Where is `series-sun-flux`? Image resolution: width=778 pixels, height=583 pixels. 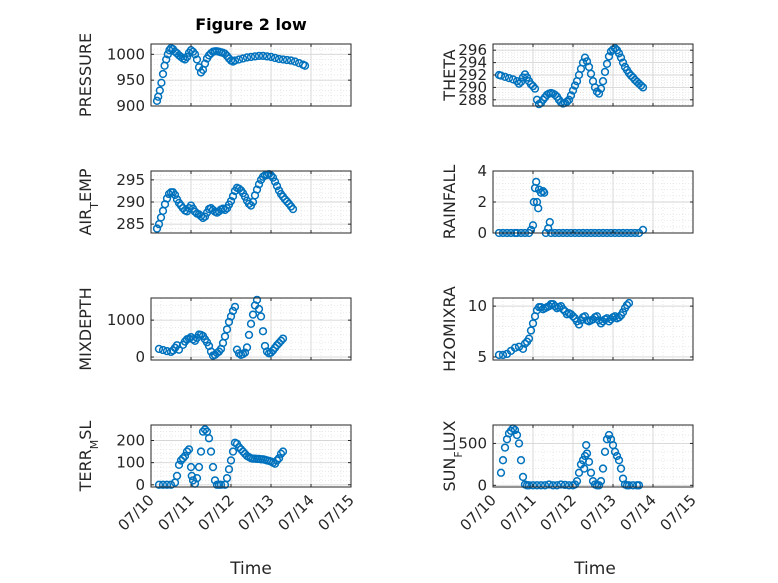 series-sun-flux is located at coordinates (570, 457).